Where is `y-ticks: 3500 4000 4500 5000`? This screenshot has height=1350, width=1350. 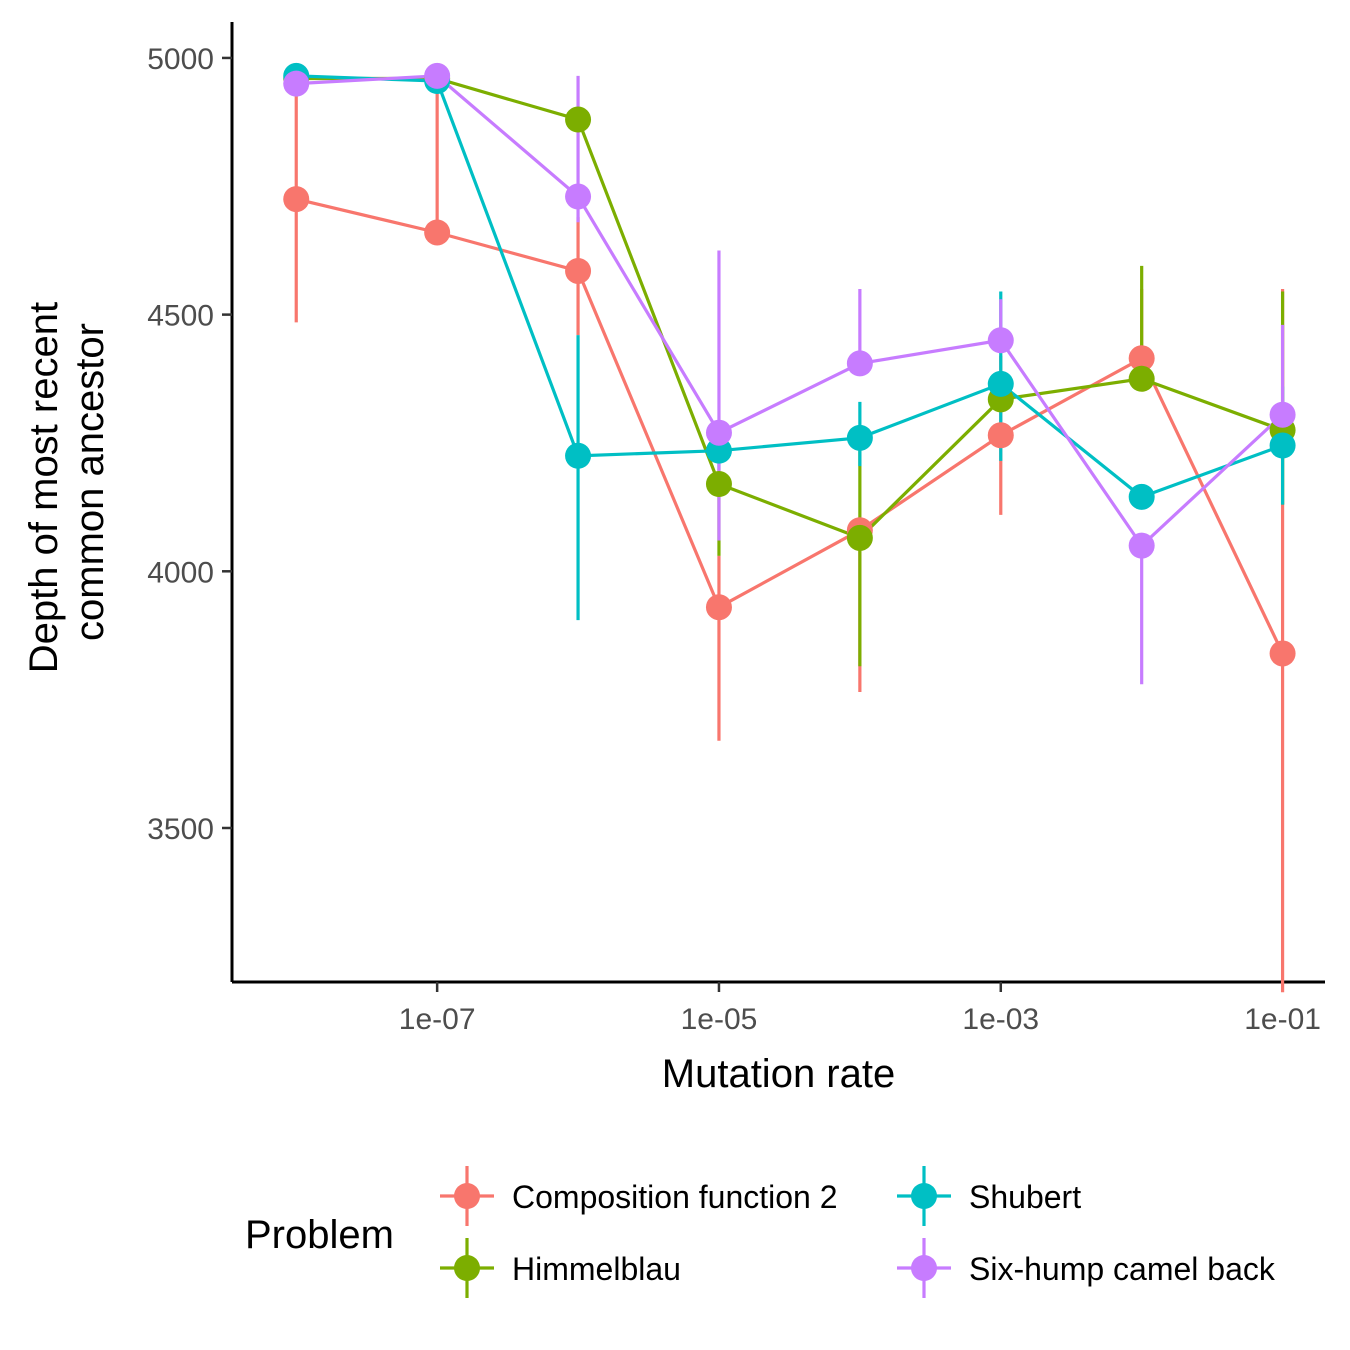 y-ticks: 3500 4000 4500 5000 is located at coordinates (189, 444).